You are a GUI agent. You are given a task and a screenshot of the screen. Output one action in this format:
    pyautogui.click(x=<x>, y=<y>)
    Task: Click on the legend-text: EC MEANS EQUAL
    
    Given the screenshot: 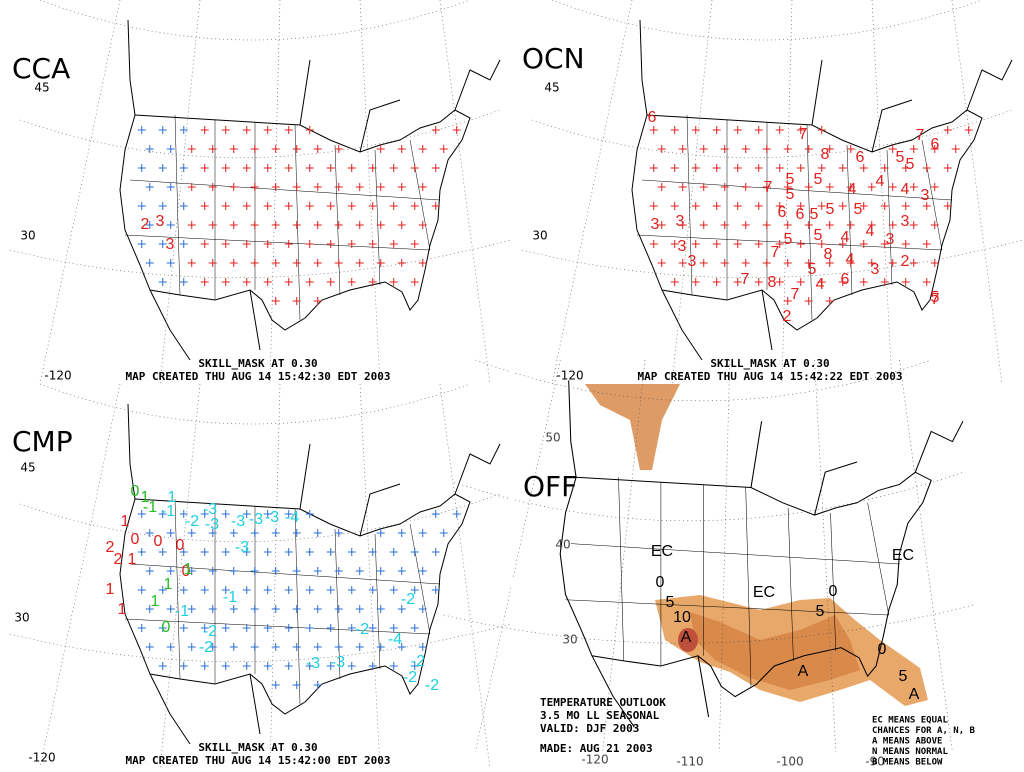 What is the action you would take?
    pyautogui.click(x=910, y=721)
    